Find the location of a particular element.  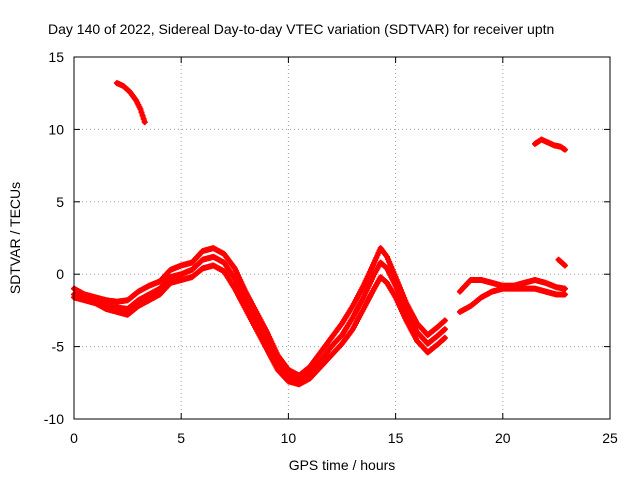

y-tick-label: -10 is located at coordinates (54, 419).